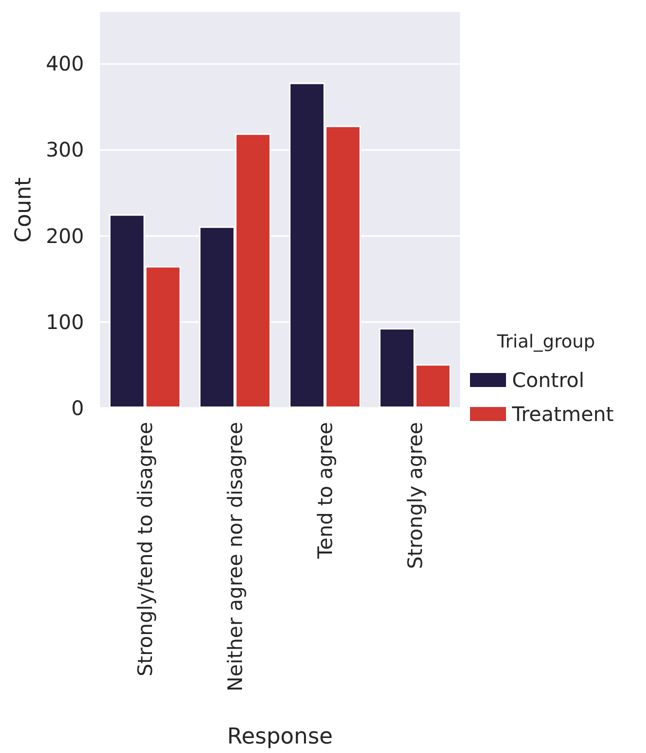  What do you see at coordinates (235, 557) in the screenshot?
I see `x-tick-label: Neither agree nor disagree` at bounding box center [235, 557].